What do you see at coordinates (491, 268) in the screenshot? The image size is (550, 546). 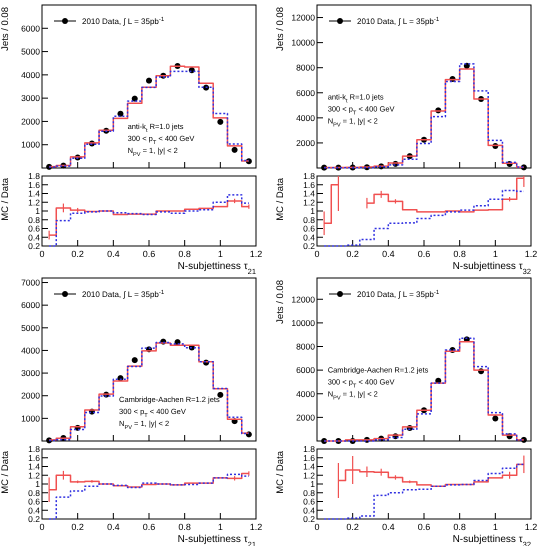 I see `x-axis-title: N-subjettiness τ$_{32}$` at bounding box center [491, 268].